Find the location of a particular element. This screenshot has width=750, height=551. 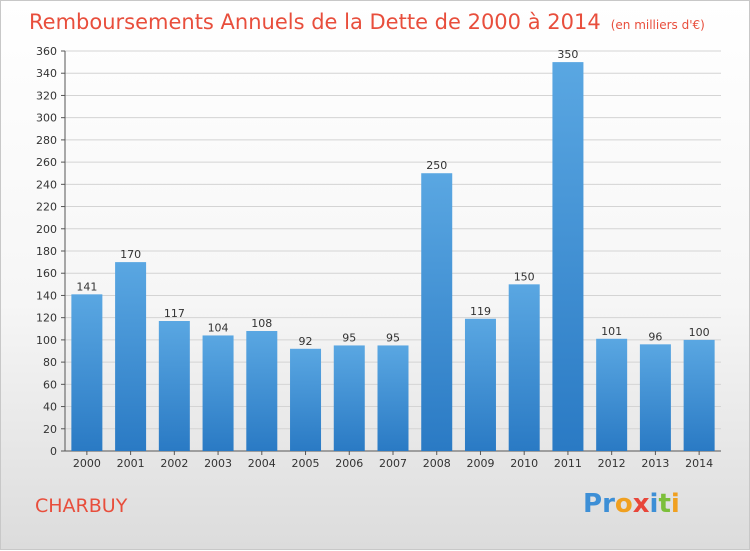

bar-value-label: 117 is located at coordinates (174, 313).